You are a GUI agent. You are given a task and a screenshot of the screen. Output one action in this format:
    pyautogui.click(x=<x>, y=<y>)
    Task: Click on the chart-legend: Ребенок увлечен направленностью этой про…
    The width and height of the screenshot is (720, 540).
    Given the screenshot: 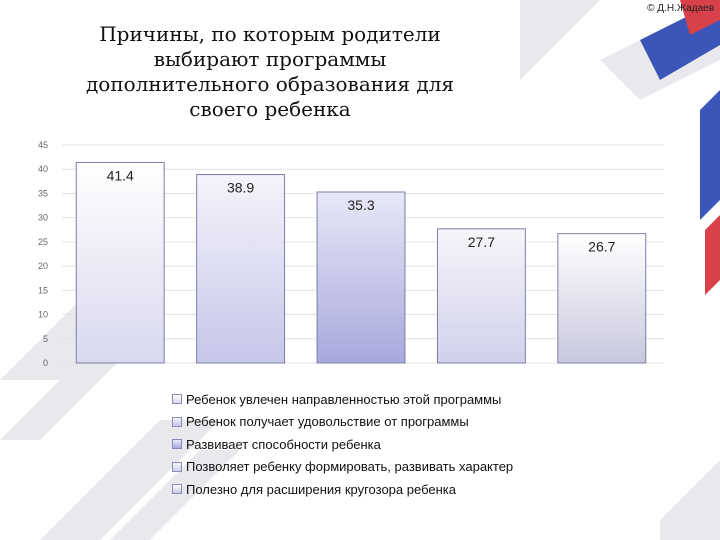 What is the action you would take?
    pyautogui.click(x=342, y=444)
    